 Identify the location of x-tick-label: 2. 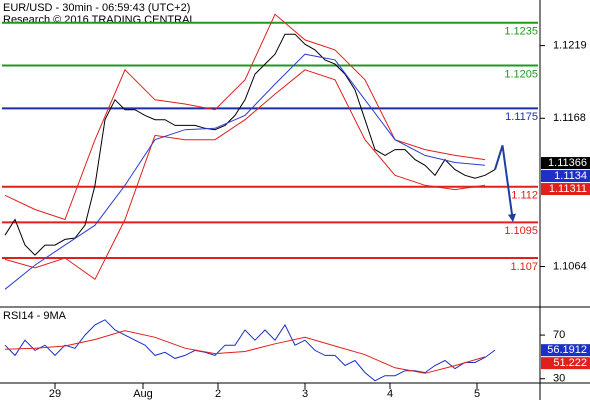
(218, 394).